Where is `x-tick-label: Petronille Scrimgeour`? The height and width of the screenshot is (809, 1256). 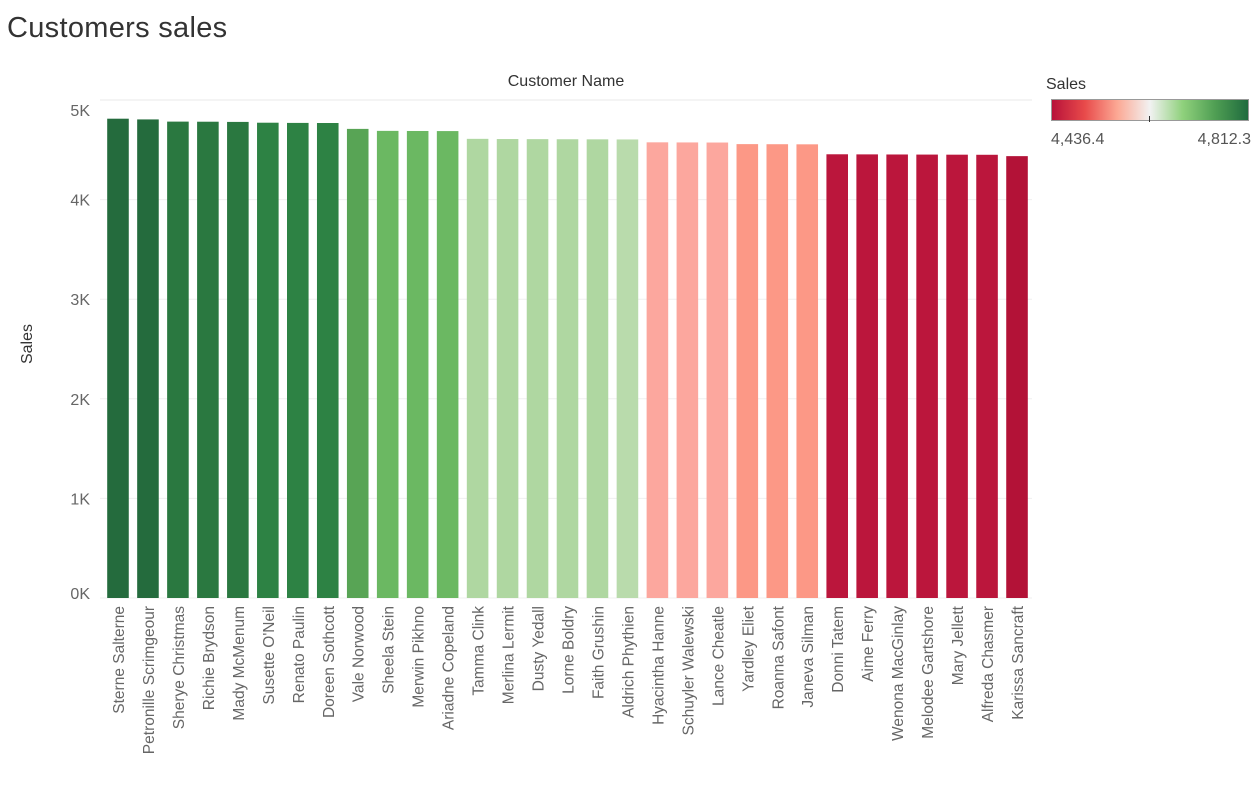 x-tick-label: Petronille Scrimgeour is located at coordinates (149, 680).